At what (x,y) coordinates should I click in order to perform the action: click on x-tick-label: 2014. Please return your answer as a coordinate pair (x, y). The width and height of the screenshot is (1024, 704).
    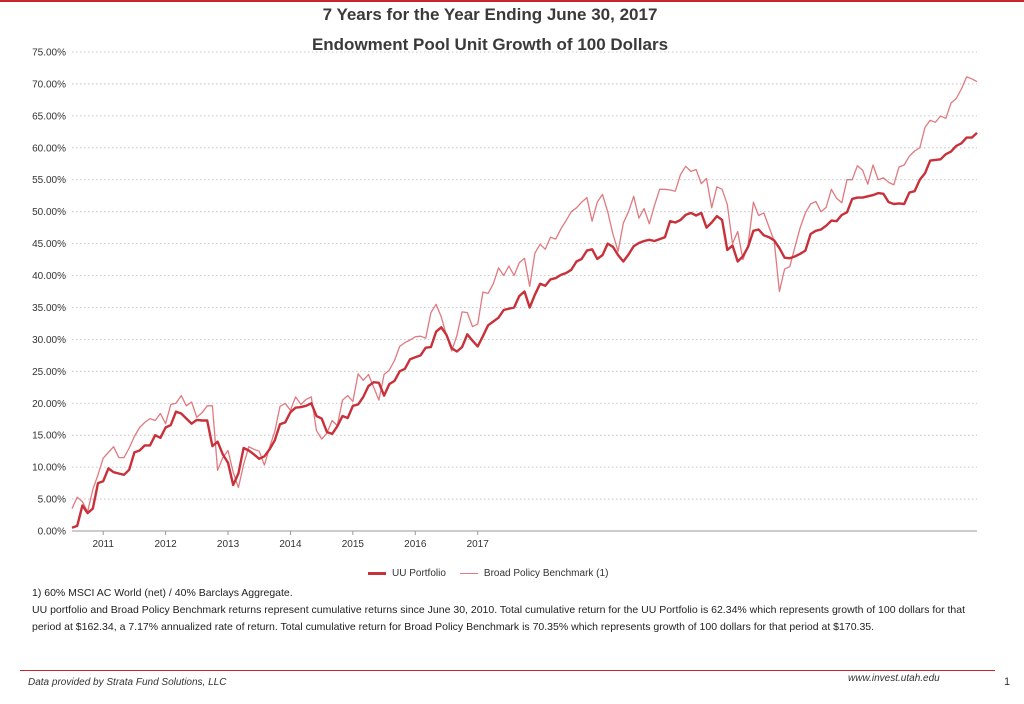
    Looking at the image, I should click on (290, 544).